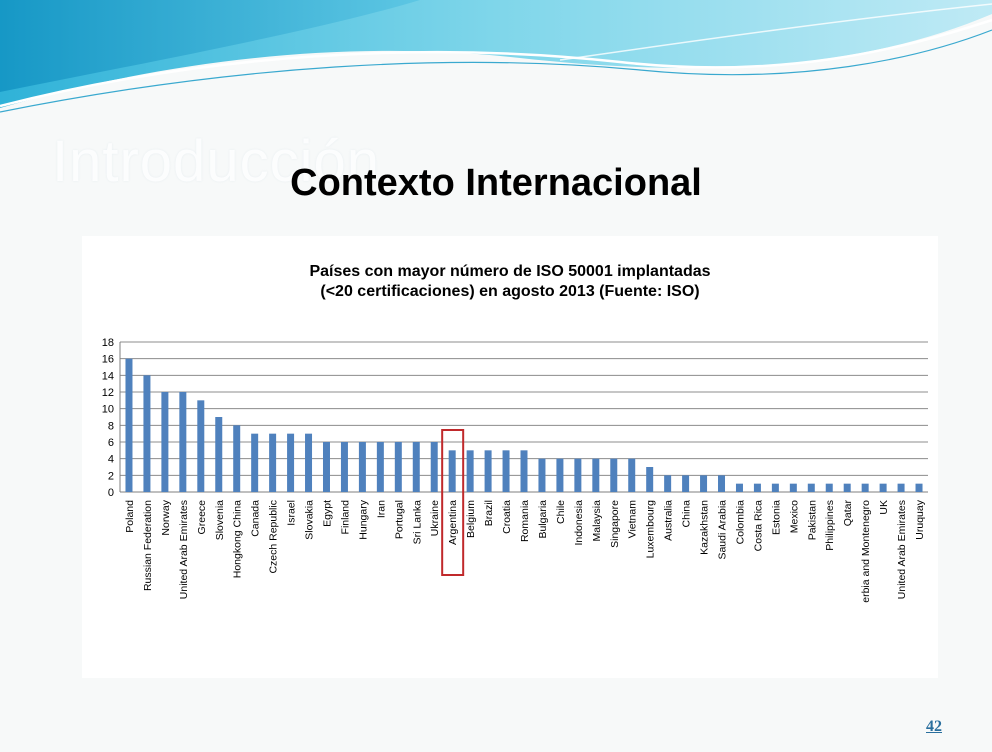  What do you see at coordinates (130, 516) in the screenshot?
I see `x-tick-label: Poland` at bounding box center [130, 516].